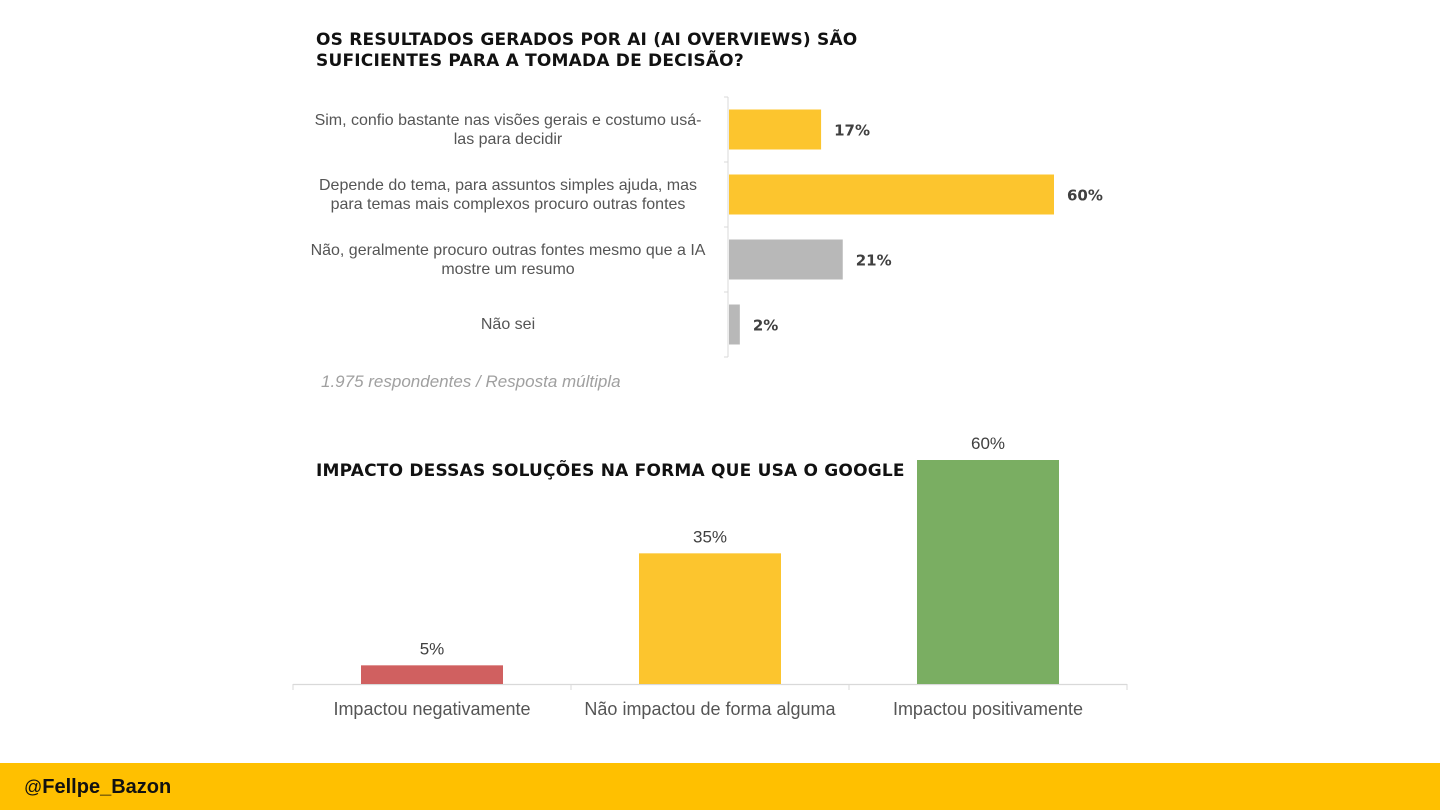 The height and width of the screenshot is (810, 1440). Describe the element at coordinates (431, 709) in the screenshot. I see `chart2-category-label: Impactou negativamente` at that location.